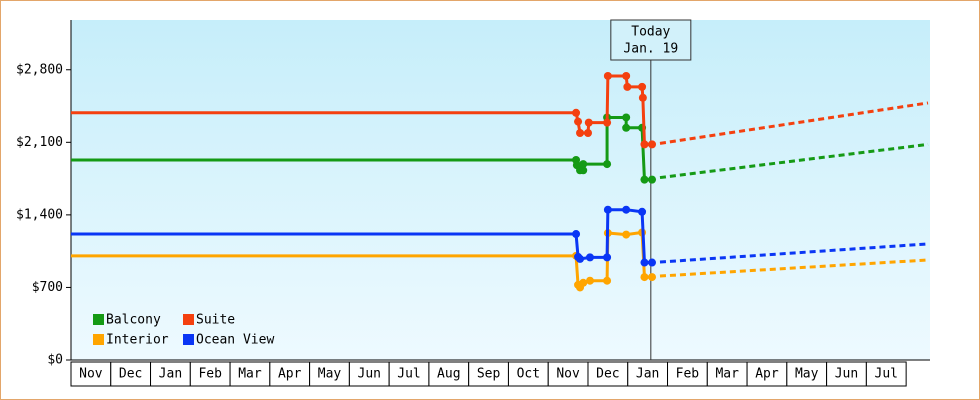 The image size is (980, 400). What do you see at coordinates (39, 69) in the screenshot?
I see `y-tick-label: $2,800` at bounding box center [39, 69].